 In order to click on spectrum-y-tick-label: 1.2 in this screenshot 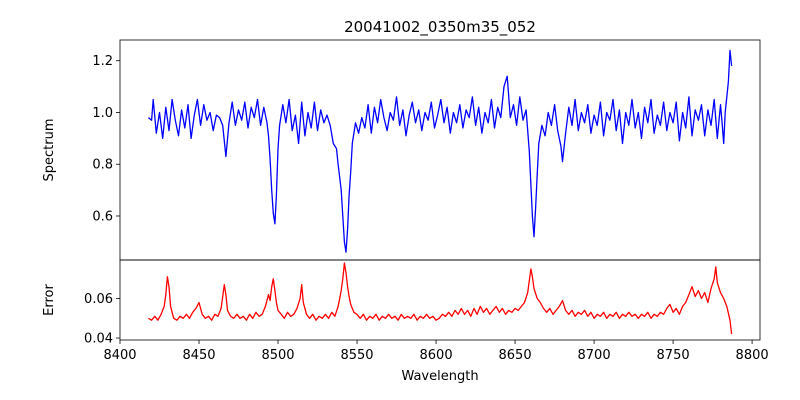, I will do `click(102, 61)`.